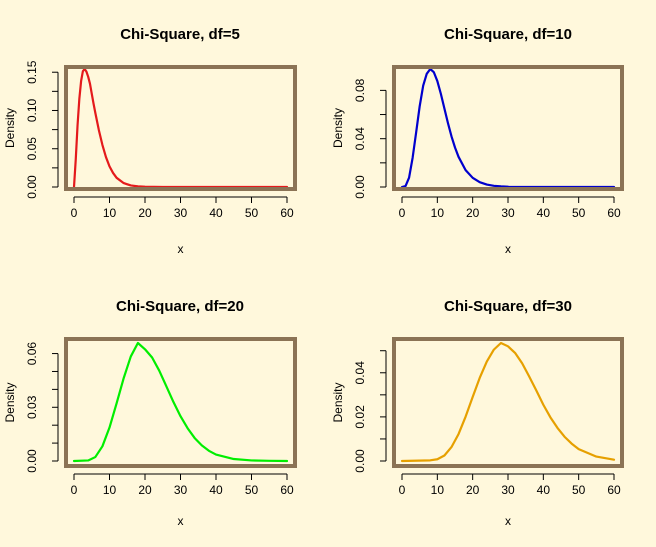  I want to click on panel-title: Chi-Square, df=10, so click(508, 34).